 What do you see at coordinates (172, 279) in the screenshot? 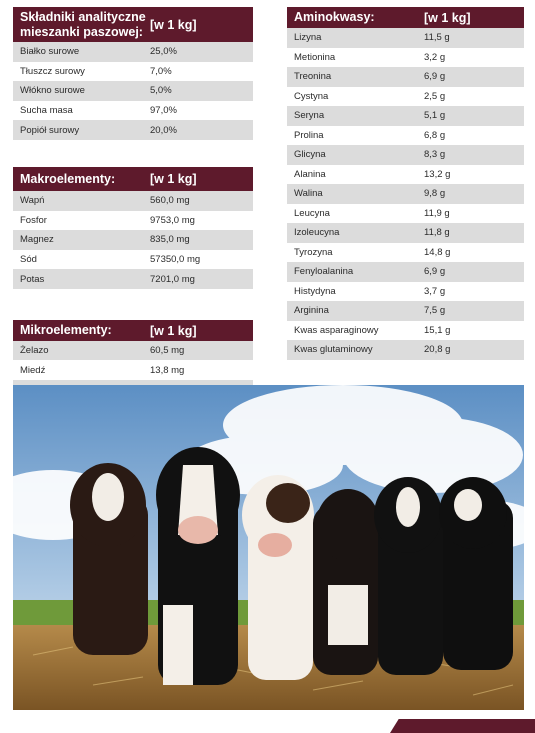
I see `row-value: 7201,0 mg` at bounding box center [172, 279].